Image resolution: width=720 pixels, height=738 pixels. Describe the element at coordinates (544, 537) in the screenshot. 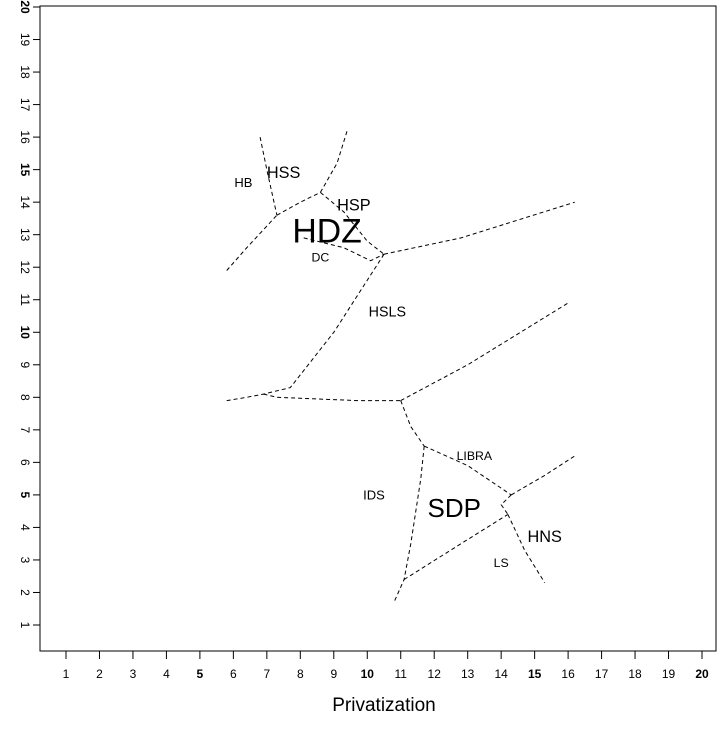

I see `party-label-hns: HNS` at that location.